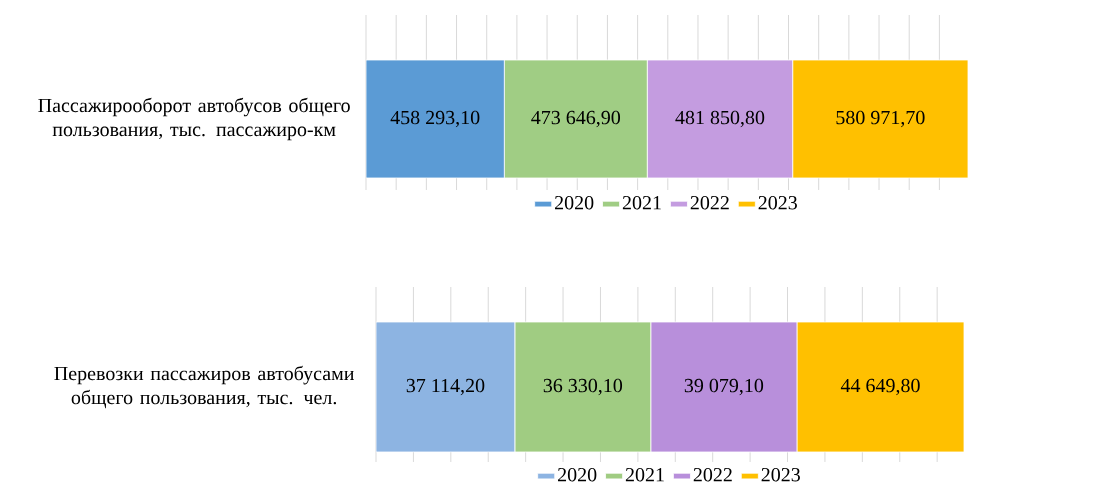 This screenshot has width=1107, height=486. Describe the element at coordinates (445, 387) in the screenshot. I see `data-label: 37 114,20` at that location.